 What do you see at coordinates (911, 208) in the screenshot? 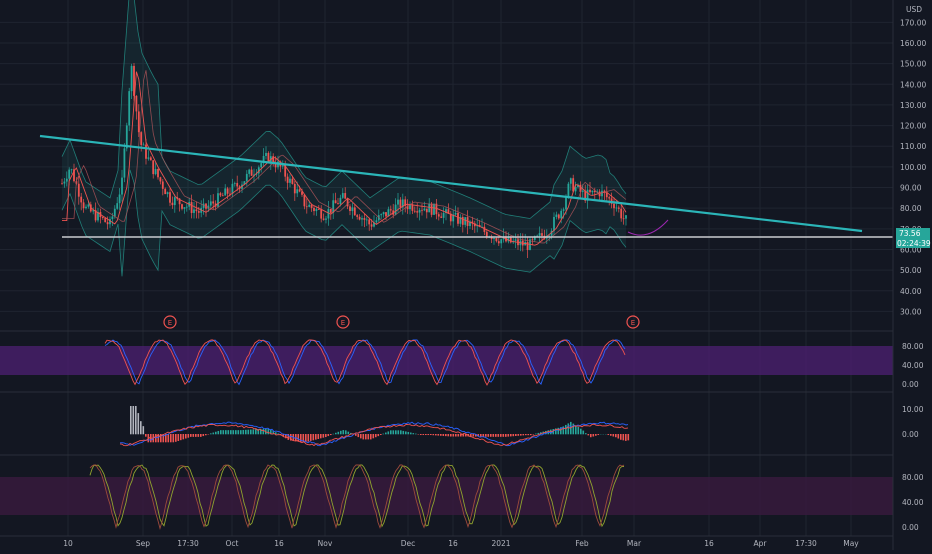
I see `price-tick: 80.00` at bounding box center [911, 208].